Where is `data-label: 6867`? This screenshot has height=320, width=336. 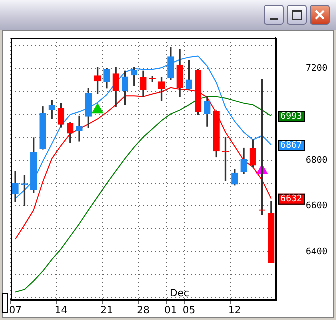 data-label: 6867 is located at coordinates (291, 145).